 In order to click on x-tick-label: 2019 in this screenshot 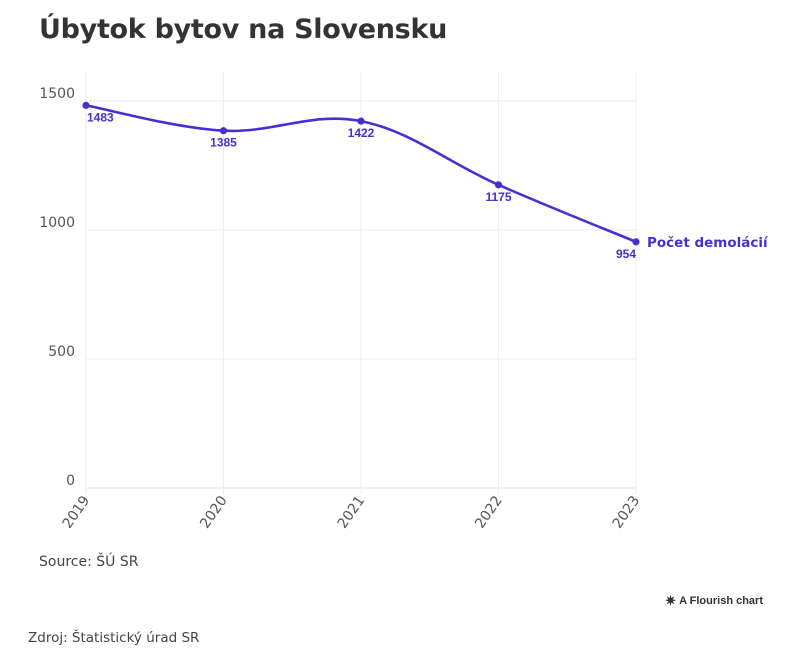, I will do `click(77, 512)`.